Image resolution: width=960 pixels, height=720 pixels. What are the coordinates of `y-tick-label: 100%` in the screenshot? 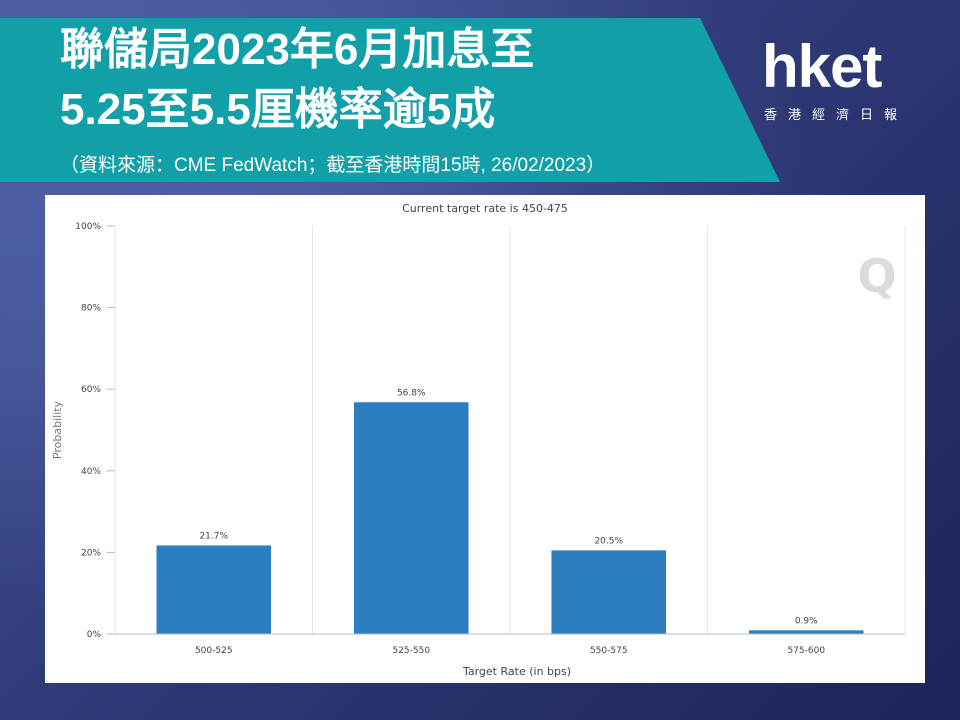 It's located at (88, 227).